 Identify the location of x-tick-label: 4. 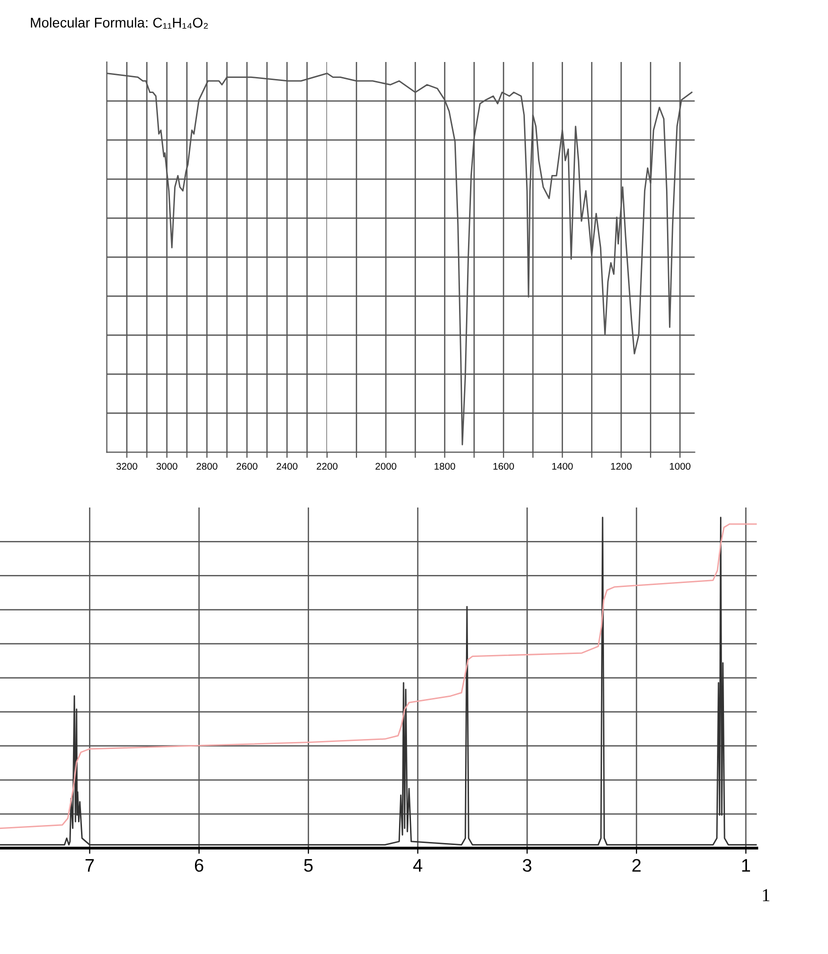
(417, 865).